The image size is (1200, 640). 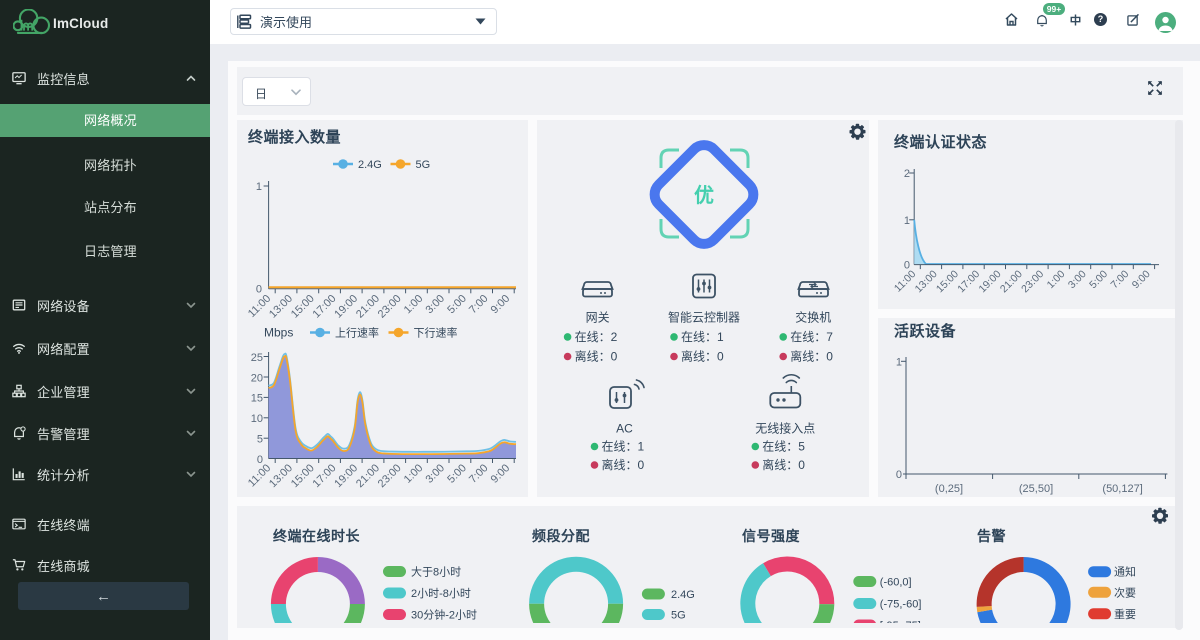 I want to click on svg-text: (-60,0], so click(x=896, y=583).